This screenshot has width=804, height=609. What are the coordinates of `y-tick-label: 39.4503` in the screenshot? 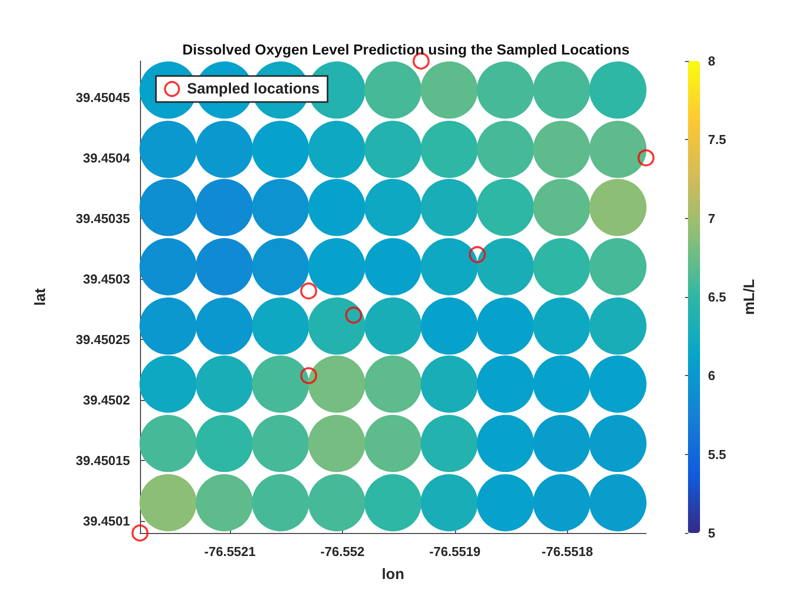 It's located at (106, 278).